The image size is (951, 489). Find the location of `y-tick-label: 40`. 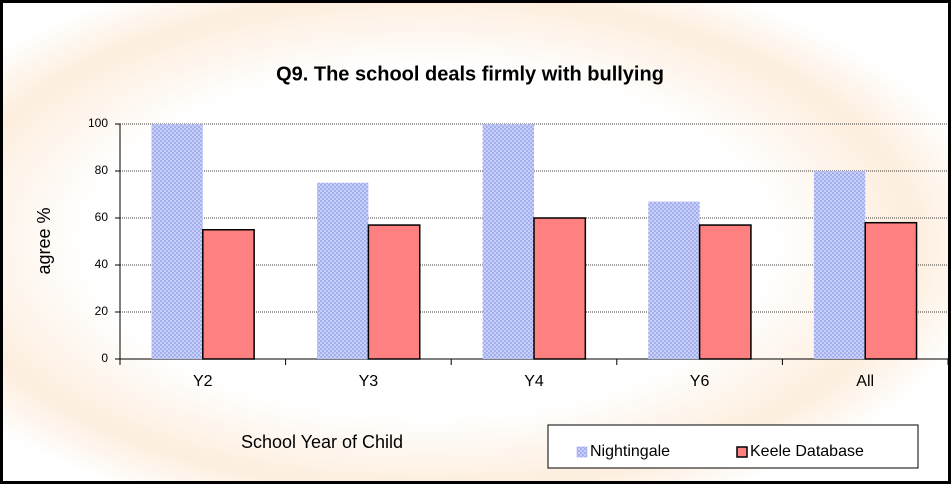

y-tick-label: 40 is located at coordinates (102, 264).